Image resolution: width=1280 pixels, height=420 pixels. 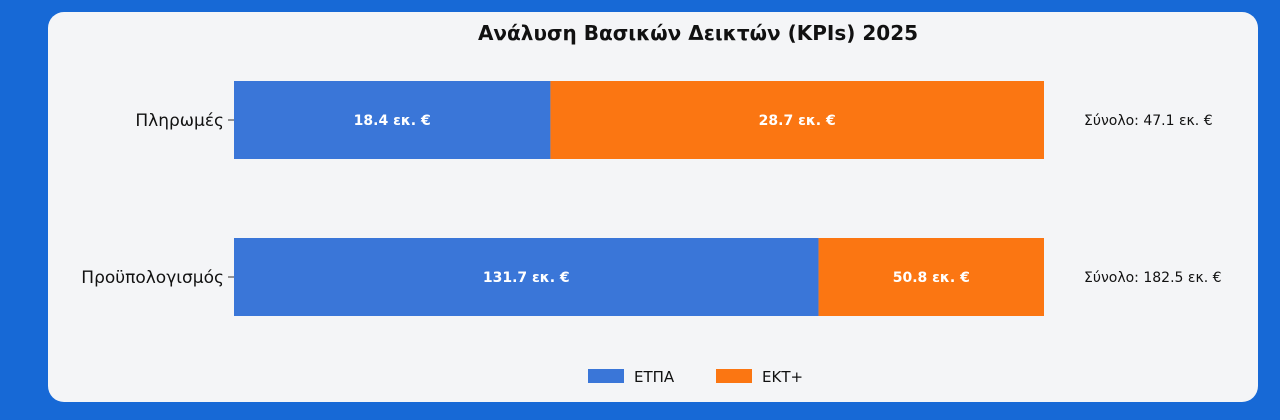 I want to click on legend-label-etpa: ΕΤΠΑ, so click(x=654, y=377).